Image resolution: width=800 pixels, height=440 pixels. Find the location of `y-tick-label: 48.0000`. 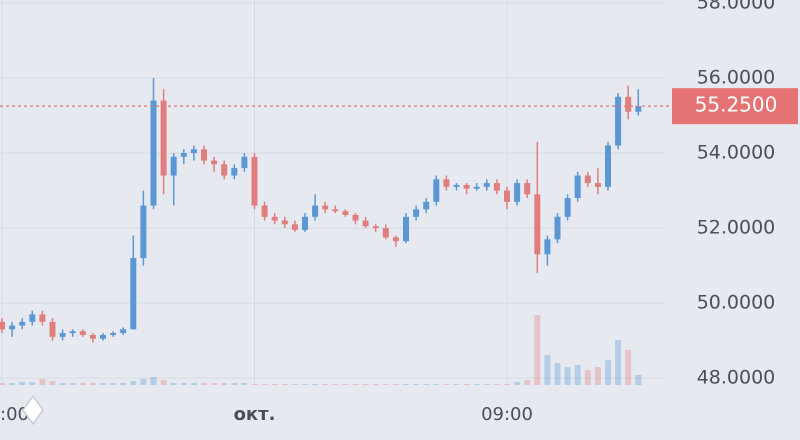

y-tick-label: 48.0000 is located at coordinates (736, 378).